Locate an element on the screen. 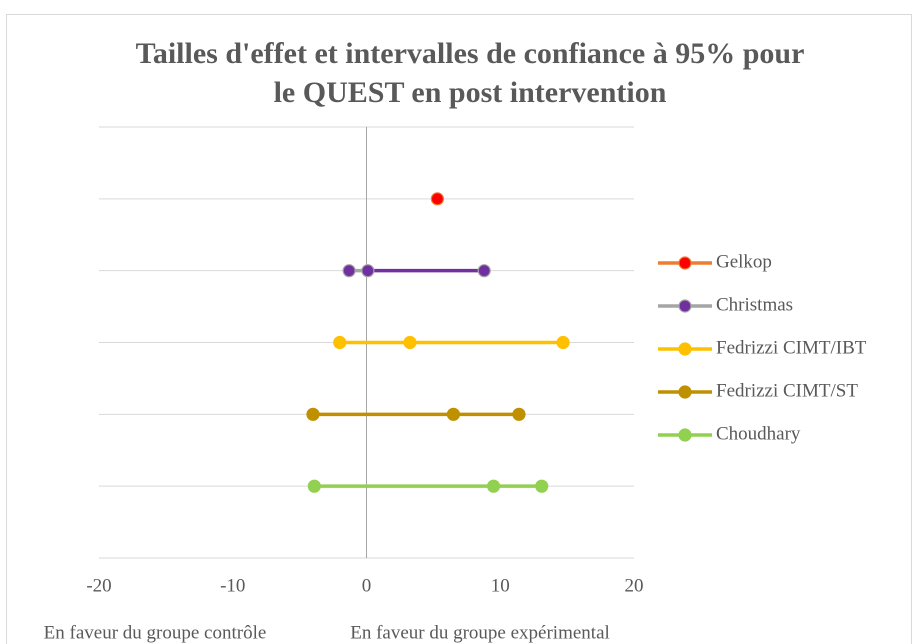 The width and height of the screenshot is (918, 644). legend-label: Choudhary is located at coordinates (758, 433).